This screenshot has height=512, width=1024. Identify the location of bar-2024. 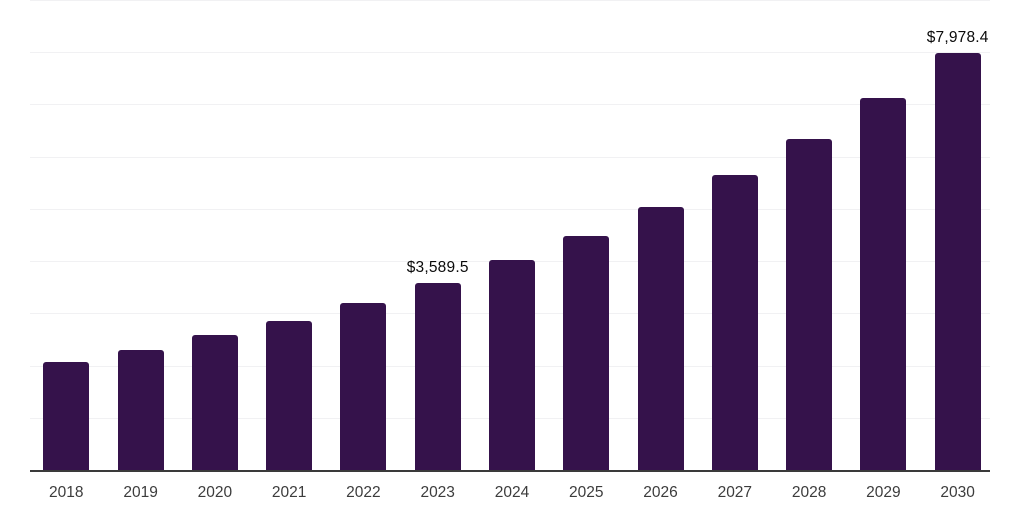
(511, 365).